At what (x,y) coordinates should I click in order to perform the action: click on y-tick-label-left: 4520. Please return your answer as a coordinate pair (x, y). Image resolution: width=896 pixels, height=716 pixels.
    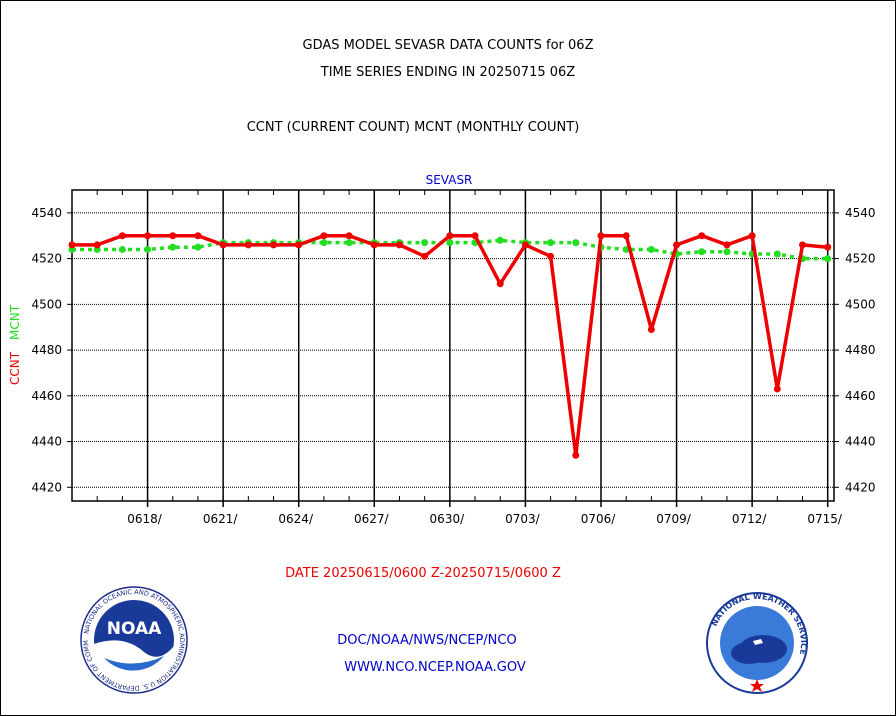
    Looking at the image, I should click on (46, 259).